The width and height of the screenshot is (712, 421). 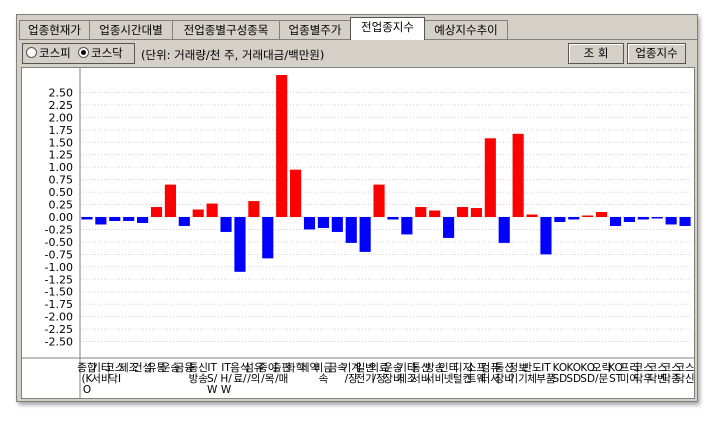 What do you see at coordinates (101, 373) in the screenshot?
I see `category-label: 기타 서비` at bounding box center [101, 373].